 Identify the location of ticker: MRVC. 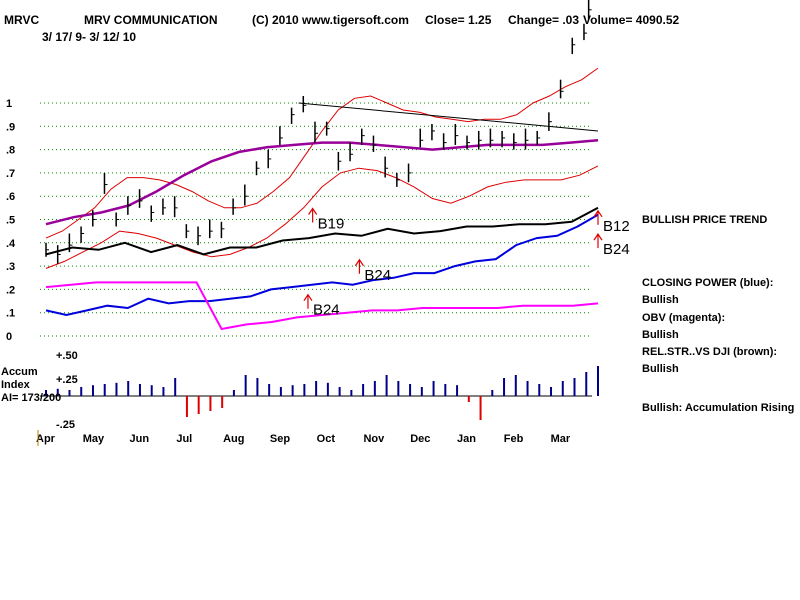
(22, 20).